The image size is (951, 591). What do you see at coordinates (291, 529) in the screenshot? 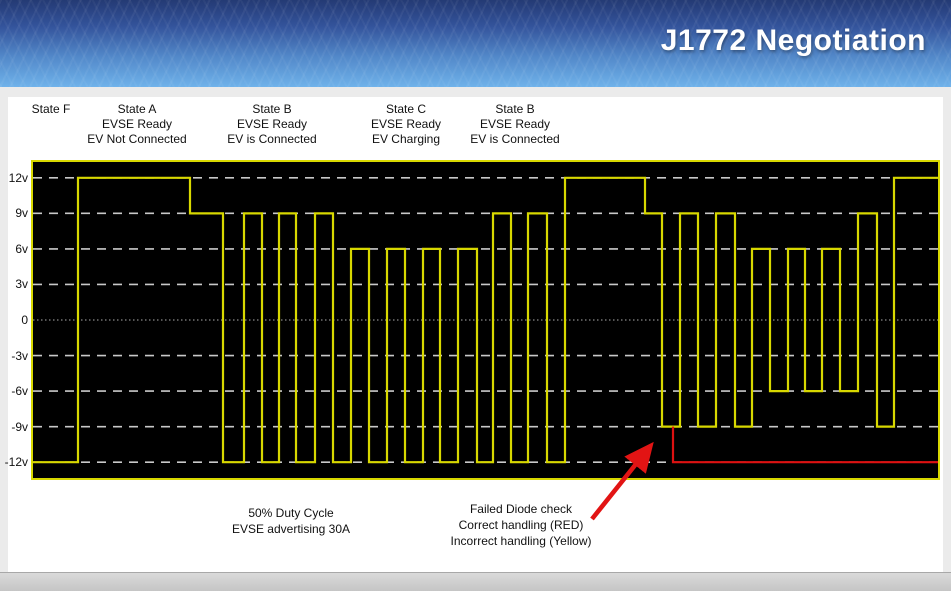
I see `footnote-line: EVSE advertising 30A` at bounding box center [291, 529].